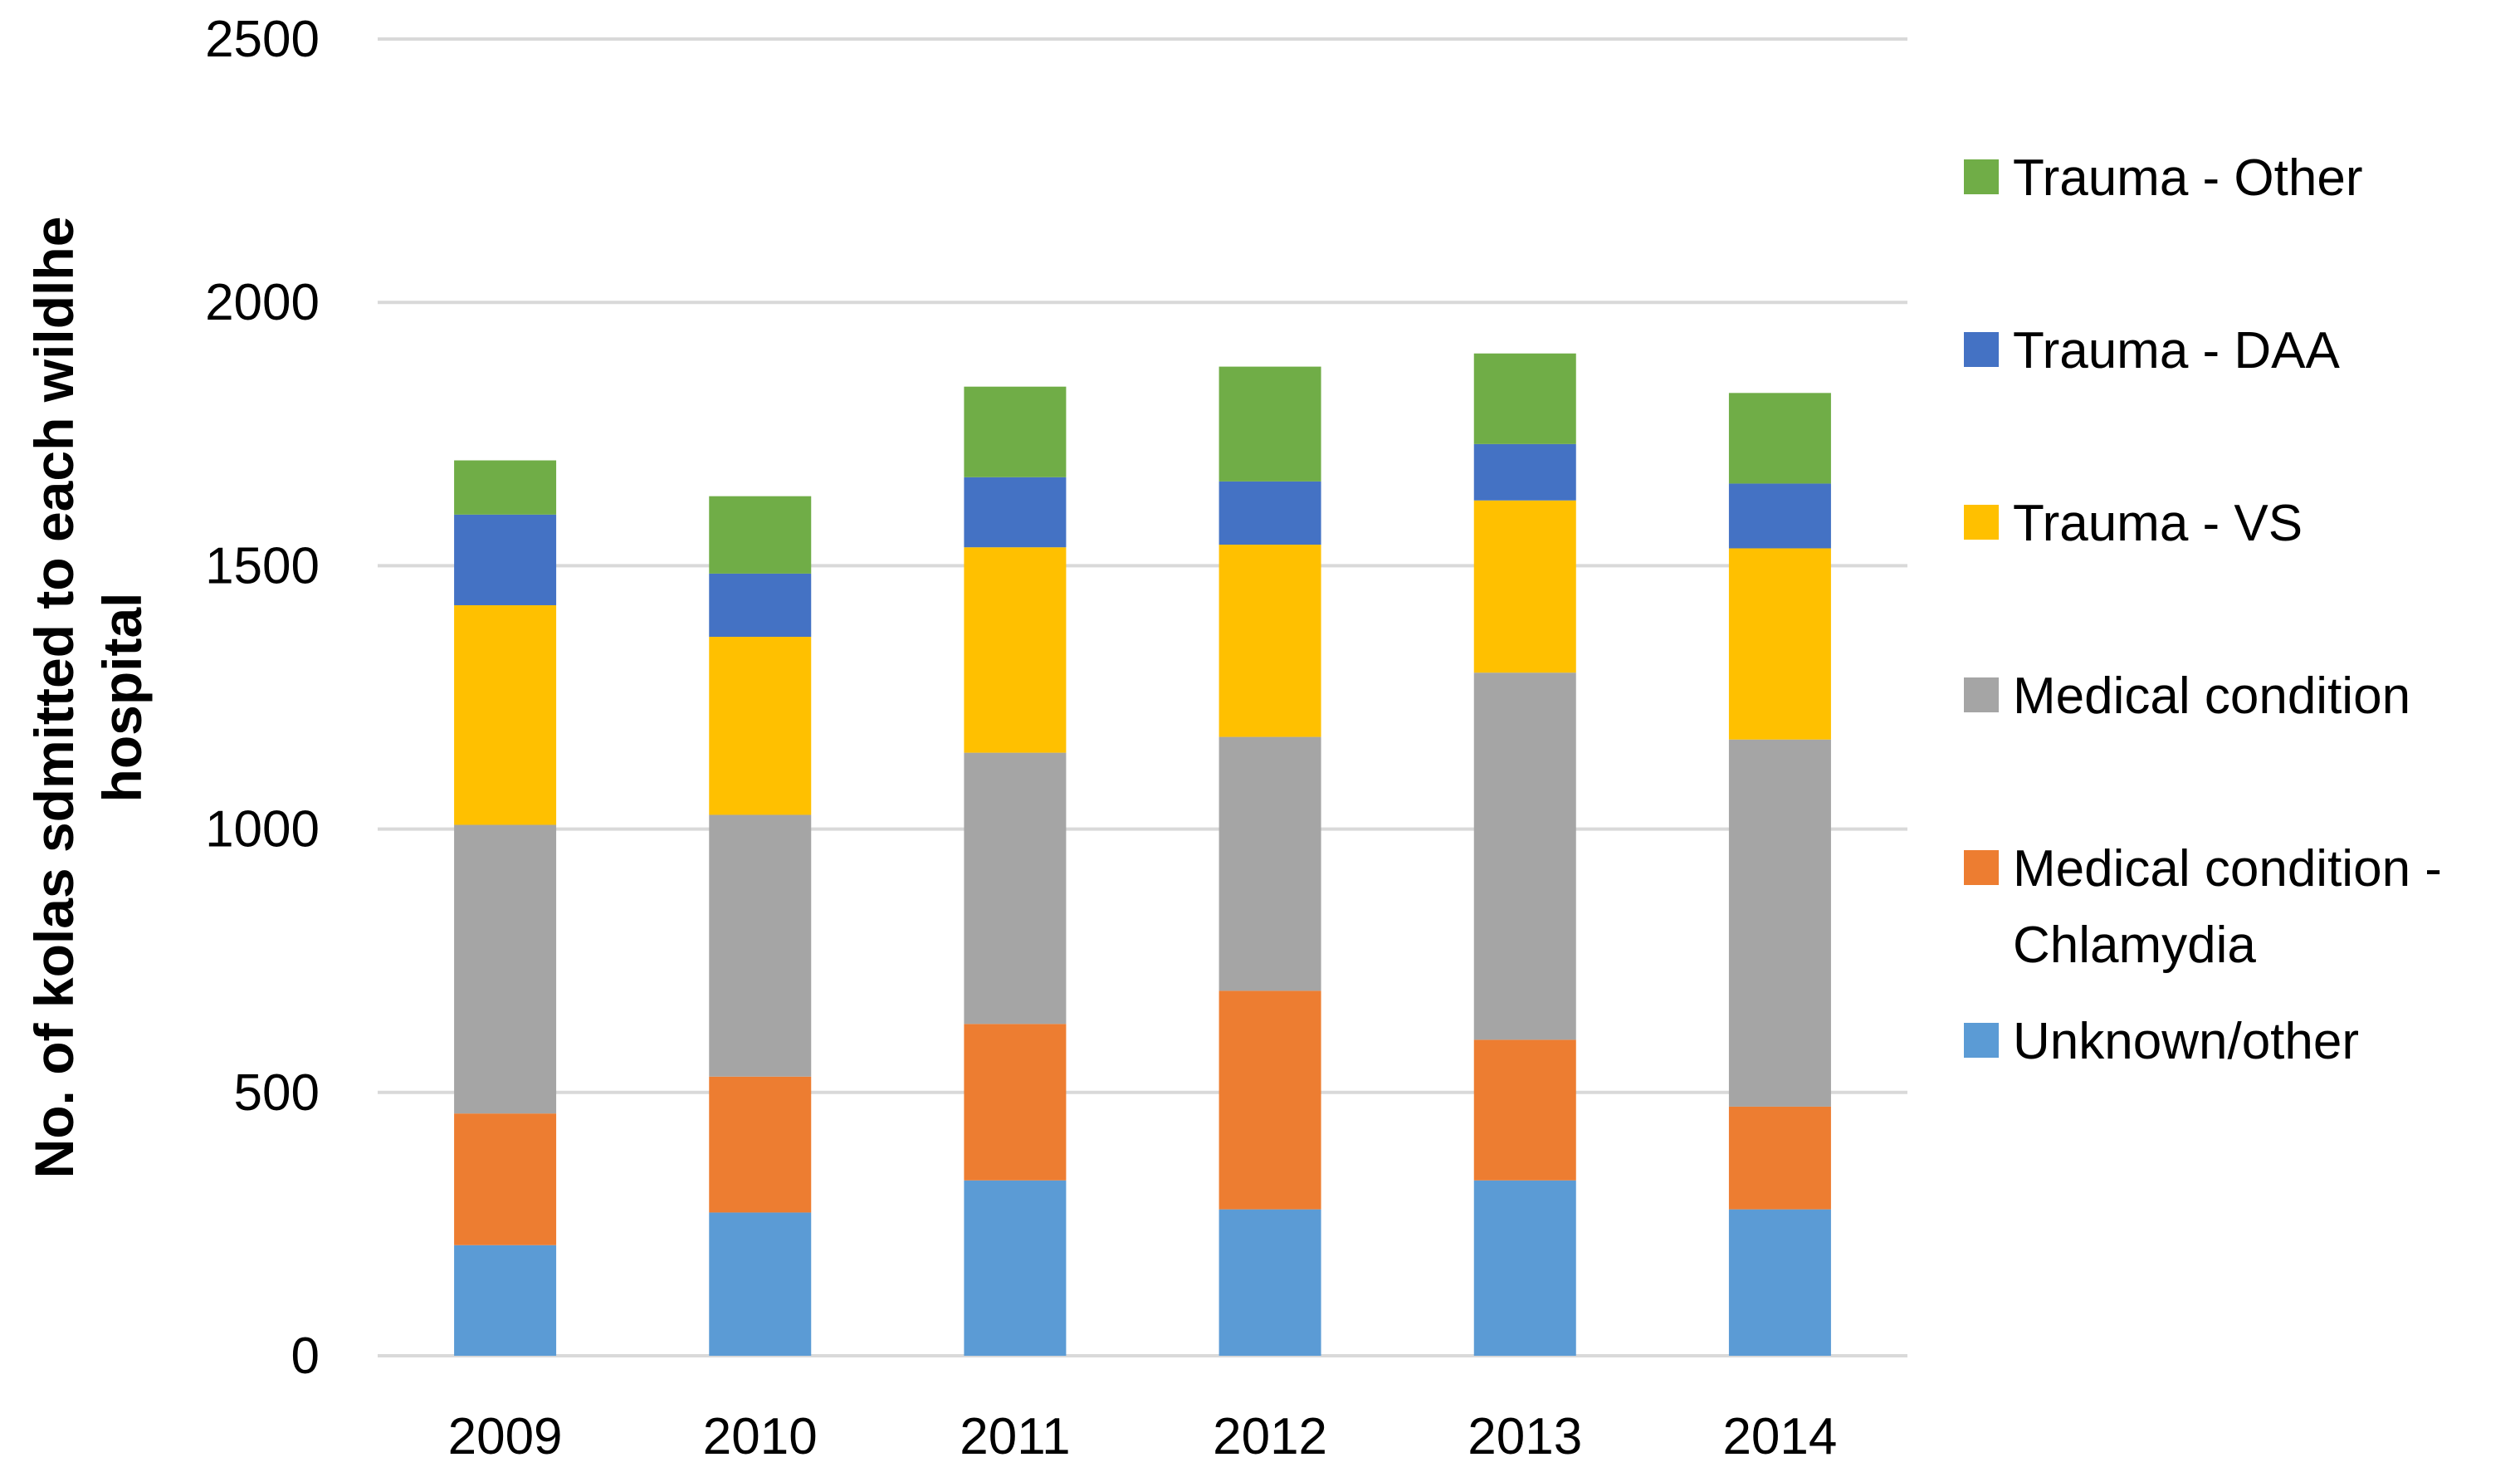 The height and width of the screenshot is (1472, 2520). I want to click on x-axis-ticks: 2009 2010 2011 2012 2013 2014, so click(1143, 1436).